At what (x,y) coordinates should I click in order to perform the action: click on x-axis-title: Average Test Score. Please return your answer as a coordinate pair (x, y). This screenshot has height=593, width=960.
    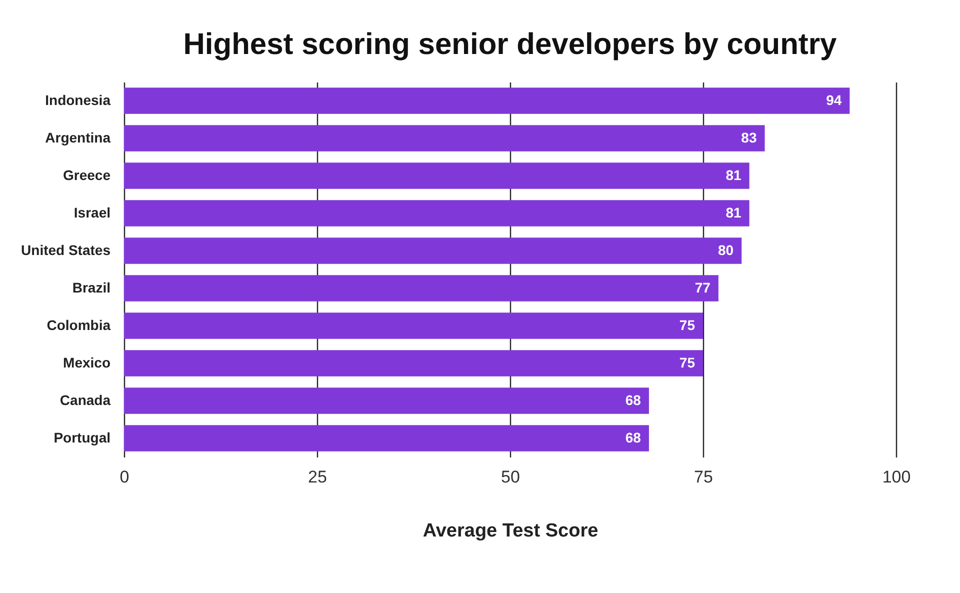
    Looking at the image, I should click on (510, 531).